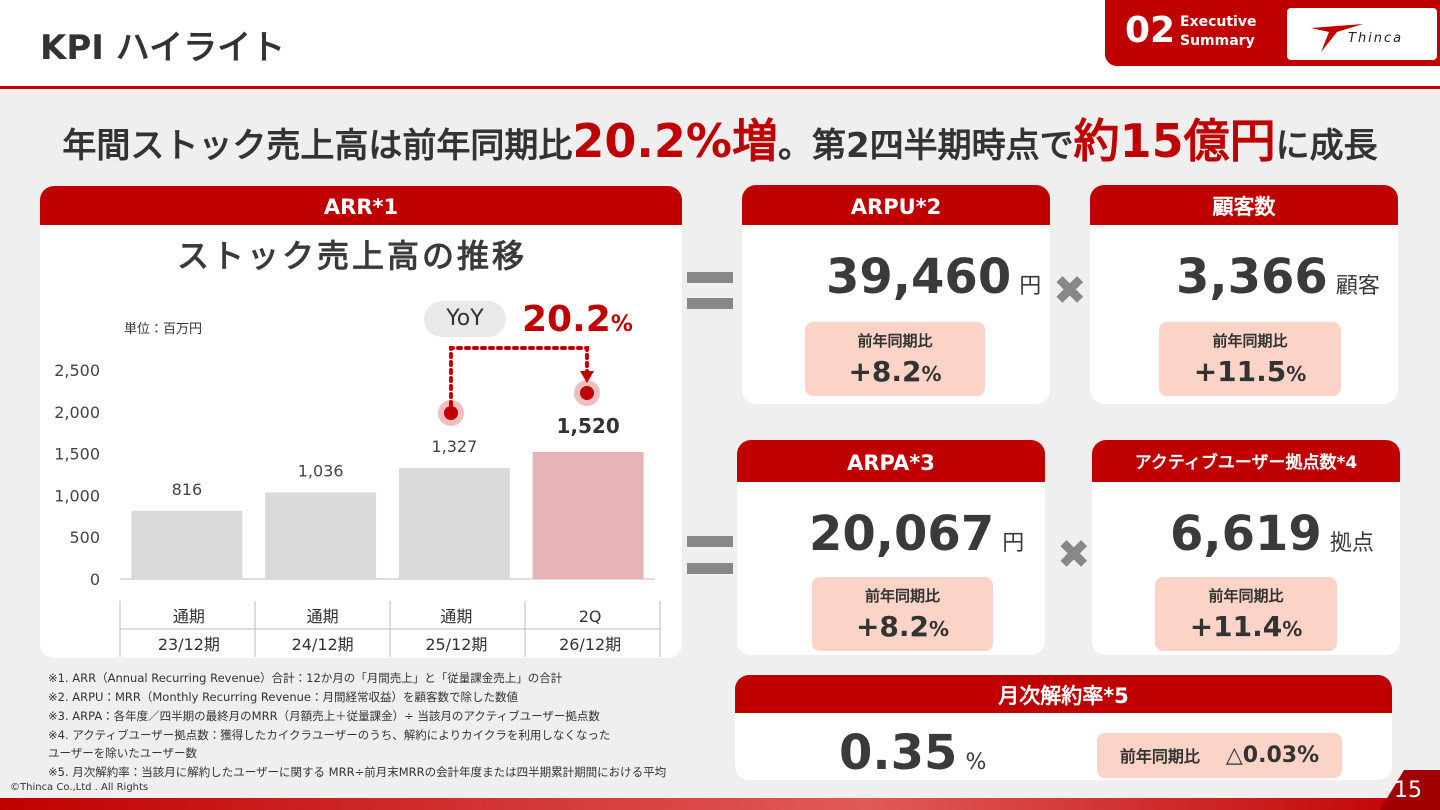 Image resolution: width=1440 pixels, height=810 pixels. I want to click on kpi-number: 3,366, so click(1252, 277).